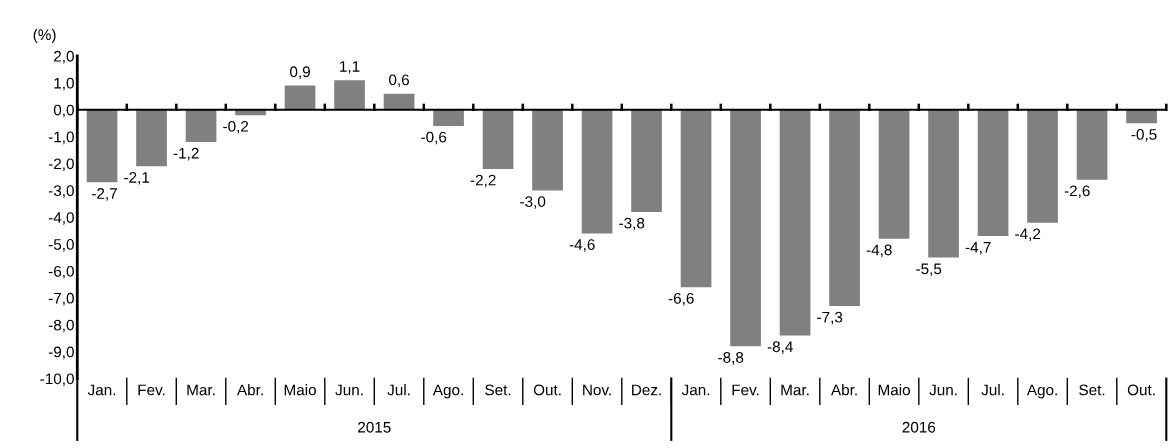 The height and width of the screenshot is (448, 1171). What do you see at coordinates (61, 299) in the screenshot?
I see `y-tick-label: -7,0` at bounding box center [61, 299].